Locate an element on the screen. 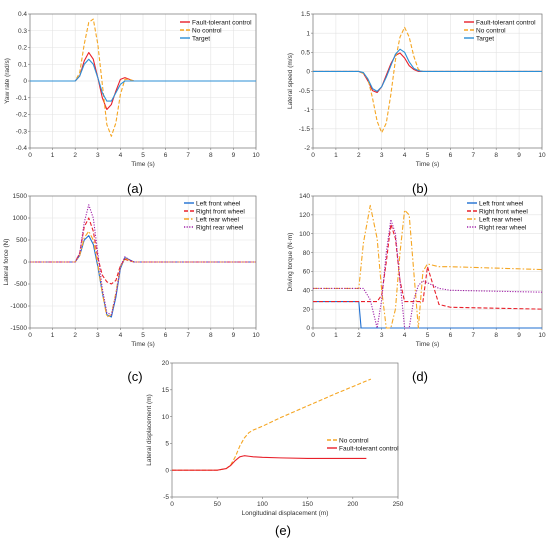 Image resolution: width=550 pixels, height=545 pixels. x-axis-label: Longitudinal displacement (m) is located at coordinates (285, 513).